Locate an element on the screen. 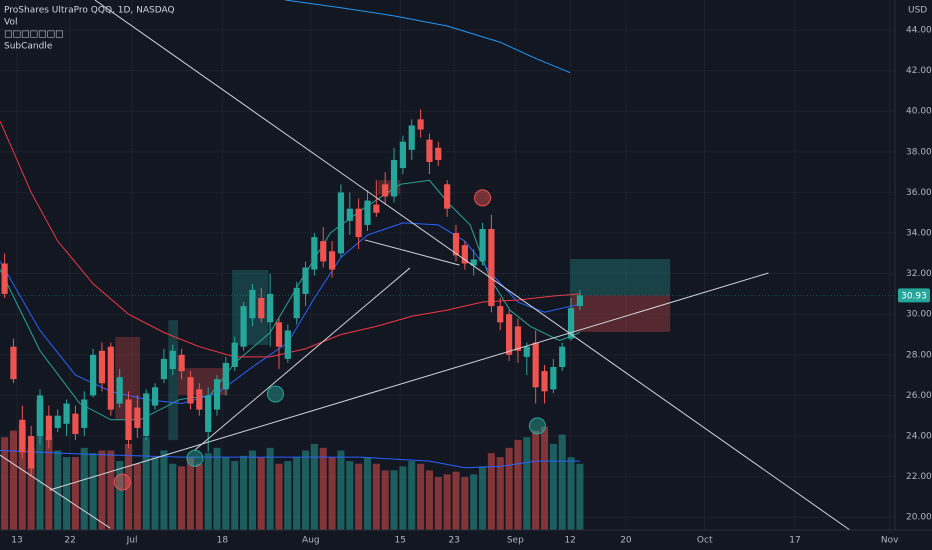  legend-item: Vol is located at coordinates (10, 23).